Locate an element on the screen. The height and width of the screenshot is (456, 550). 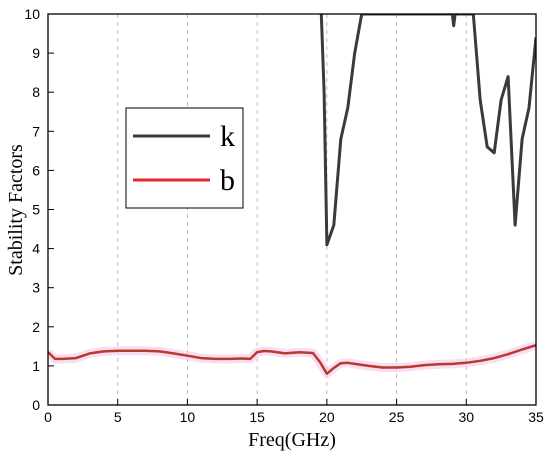
legend: kb is located at coordinates (184, 158).